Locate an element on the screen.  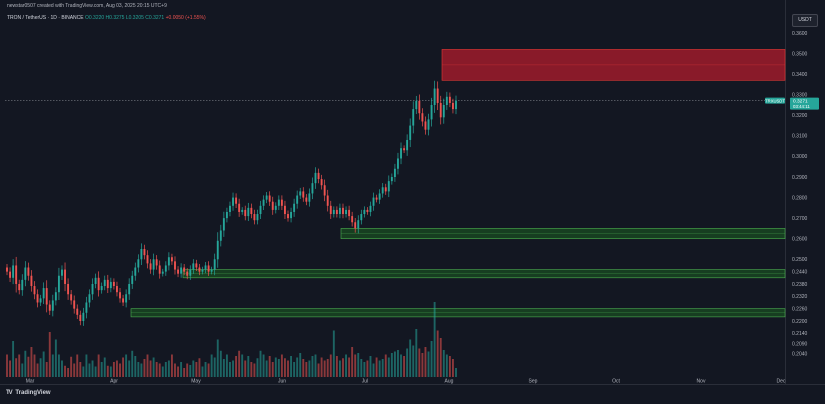
price-tick-label: 0.3200 is located at coordinates (800, 116).